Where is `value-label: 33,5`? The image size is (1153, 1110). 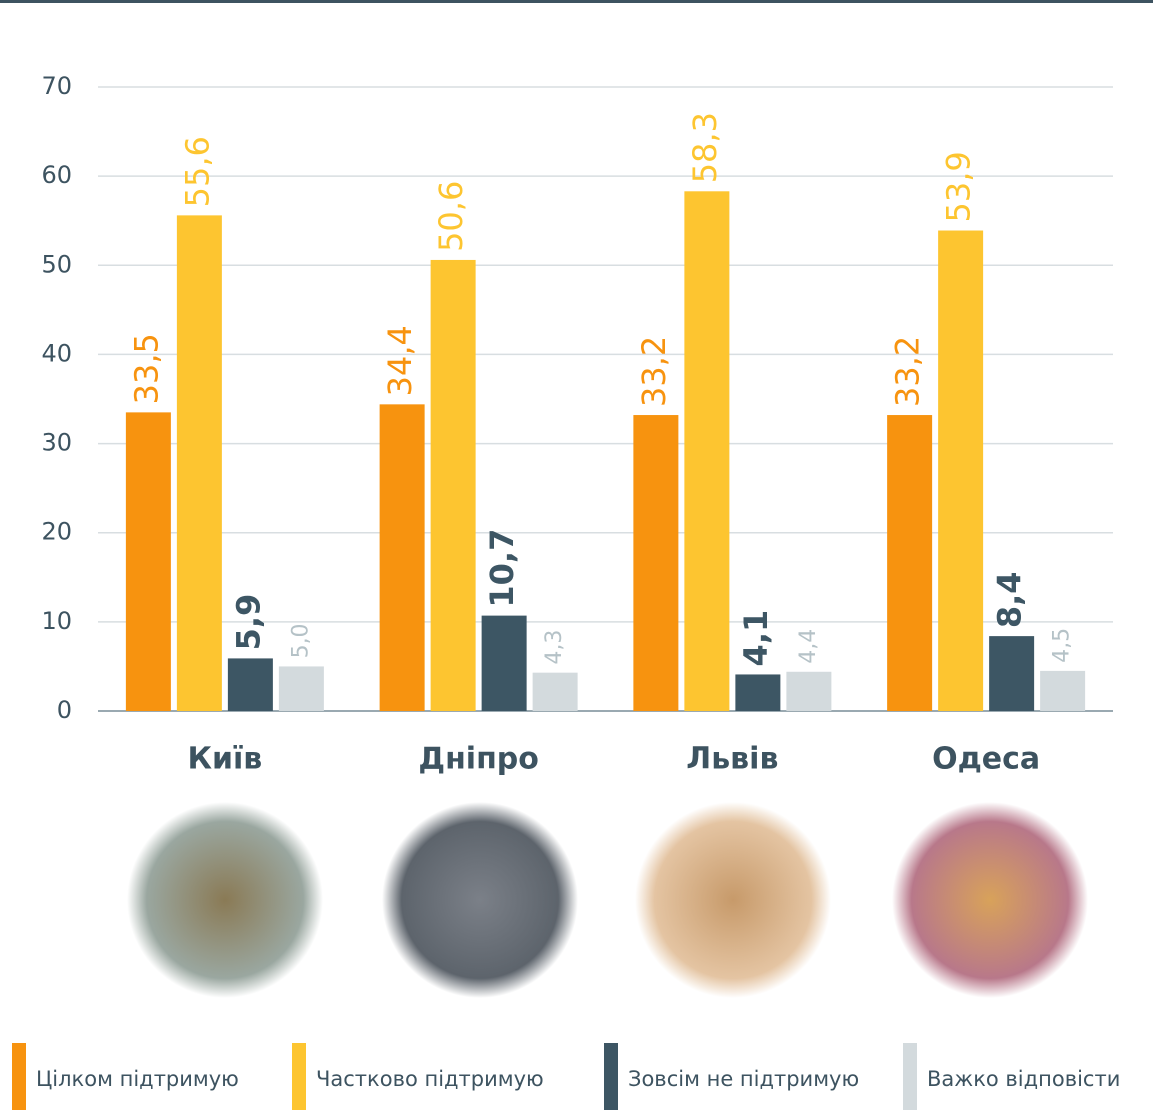 value-label: 33,5 is located at coordinates (146, 368).